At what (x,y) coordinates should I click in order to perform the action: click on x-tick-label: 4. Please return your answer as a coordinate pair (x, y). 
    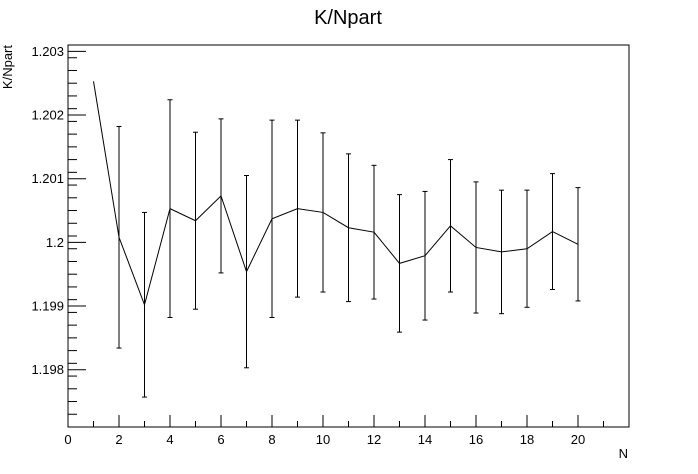
    Looking at the image, I should click on (169, 439).